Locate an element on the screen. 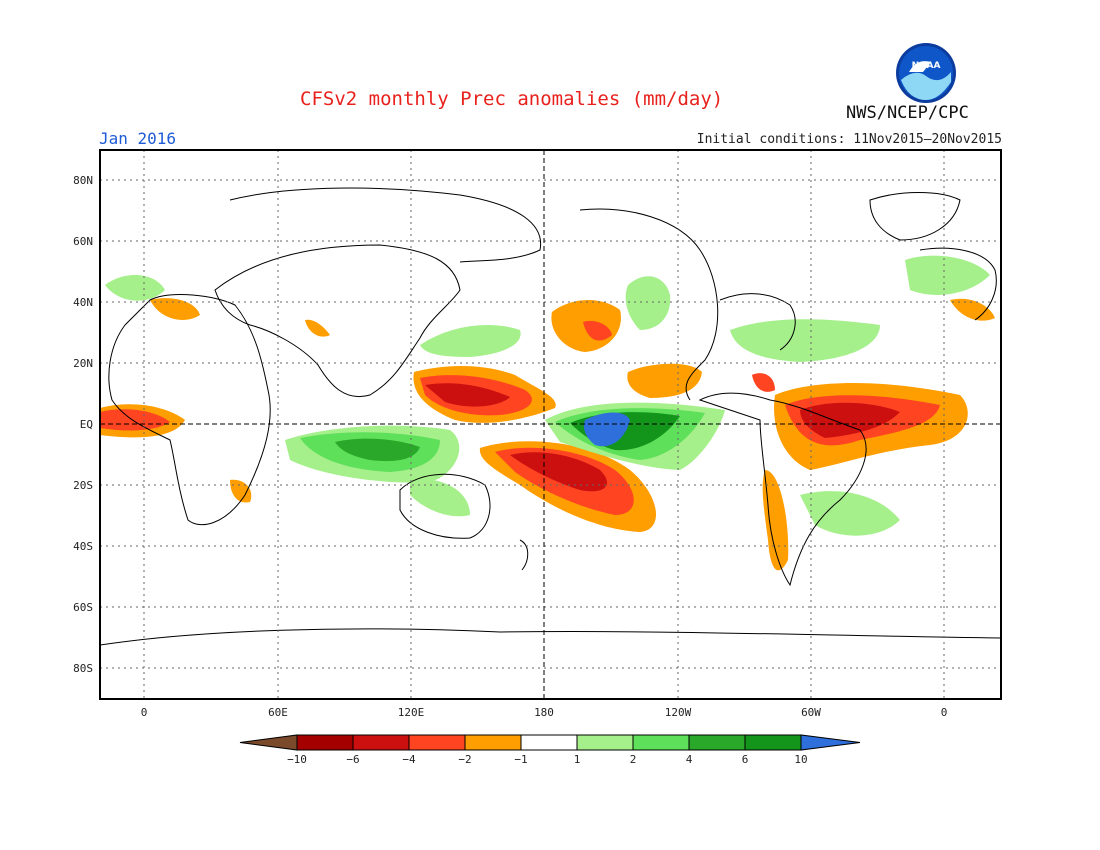 The image size is (1100, 850). noaa-logo-icon: NOAA is located at coordinates (926, 73).